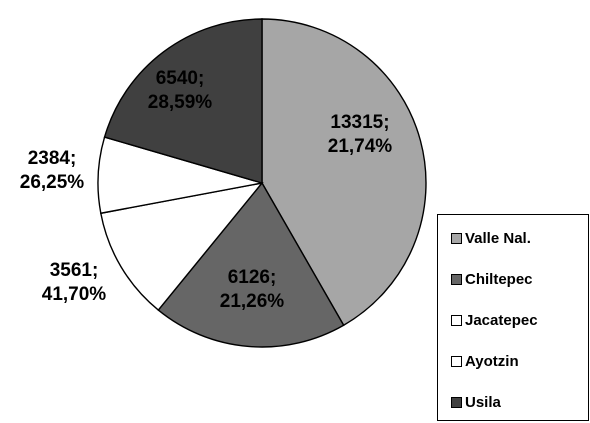 The image size is (590, 423). What do you see at coordinates (456, 402) in the screenshot?
I see `legend-swatch-usila` at bounding box center [456, 402].